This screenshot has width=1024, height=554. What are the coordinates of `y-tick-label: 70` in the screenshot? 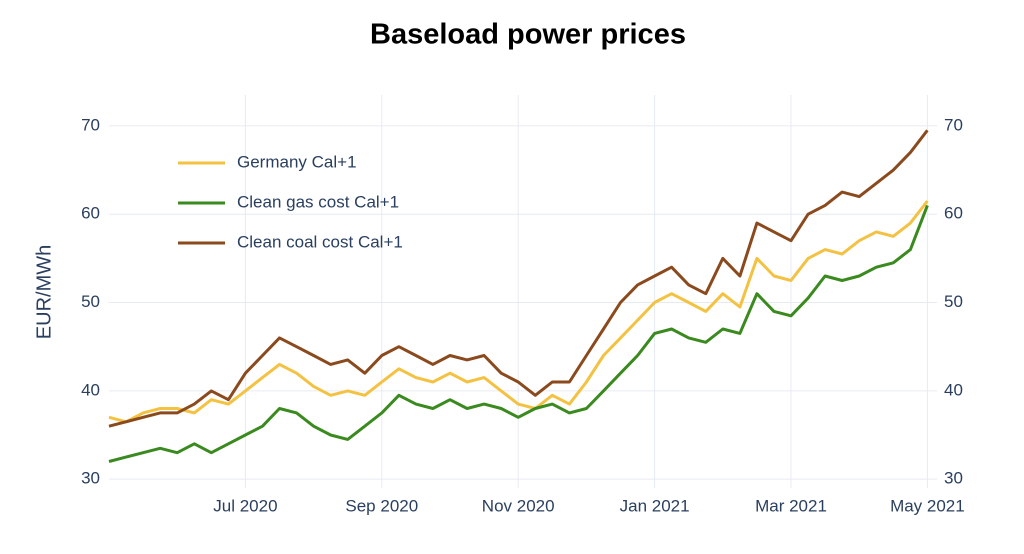 It's located at (90, 124).